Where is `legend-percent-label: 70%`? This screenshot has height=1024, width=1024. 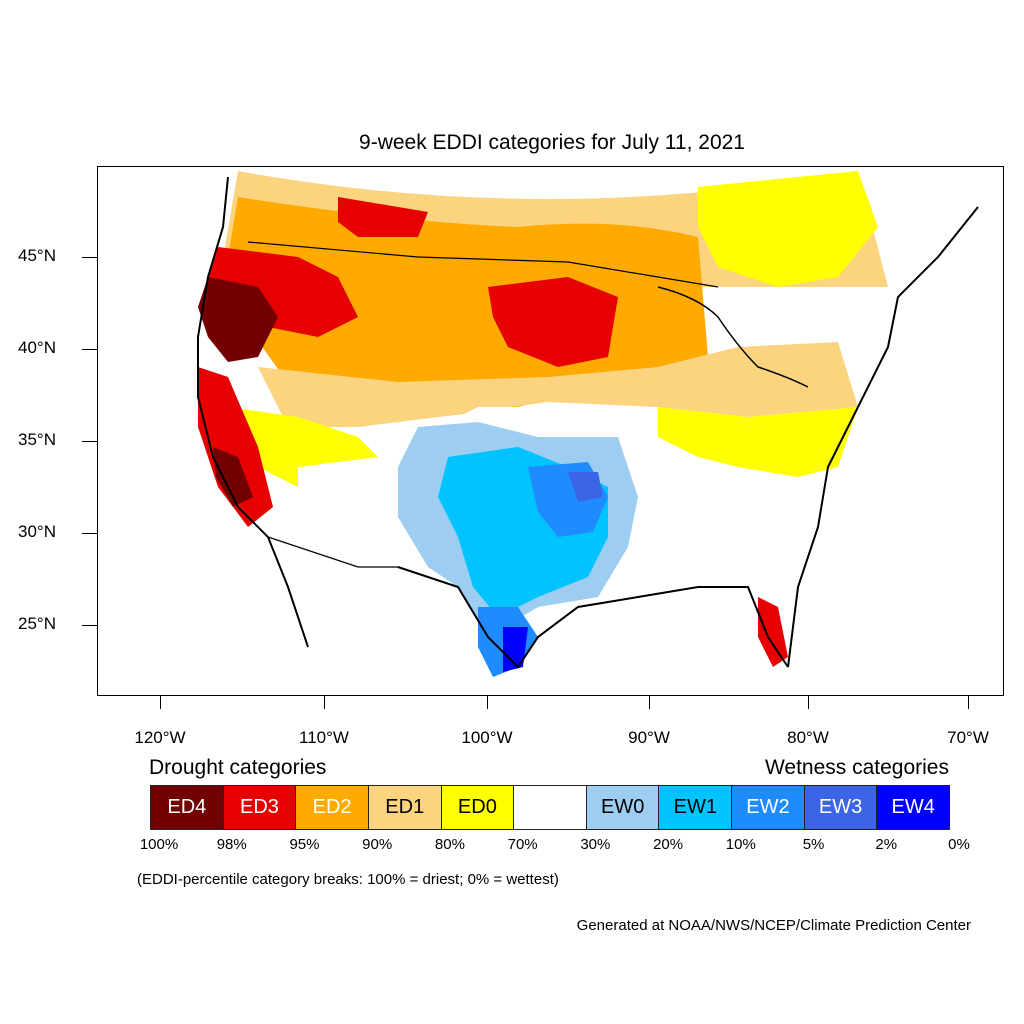 legend-percent-label: 70% is located at coordinates (522, 844).